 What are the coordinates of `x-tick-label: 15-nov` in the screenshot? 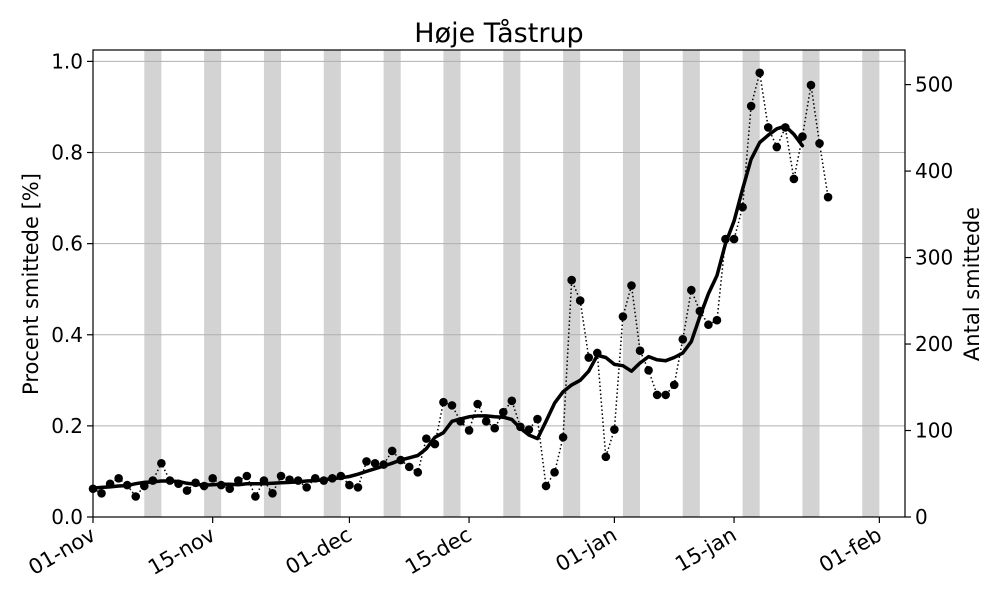 It's located at (181, 551).